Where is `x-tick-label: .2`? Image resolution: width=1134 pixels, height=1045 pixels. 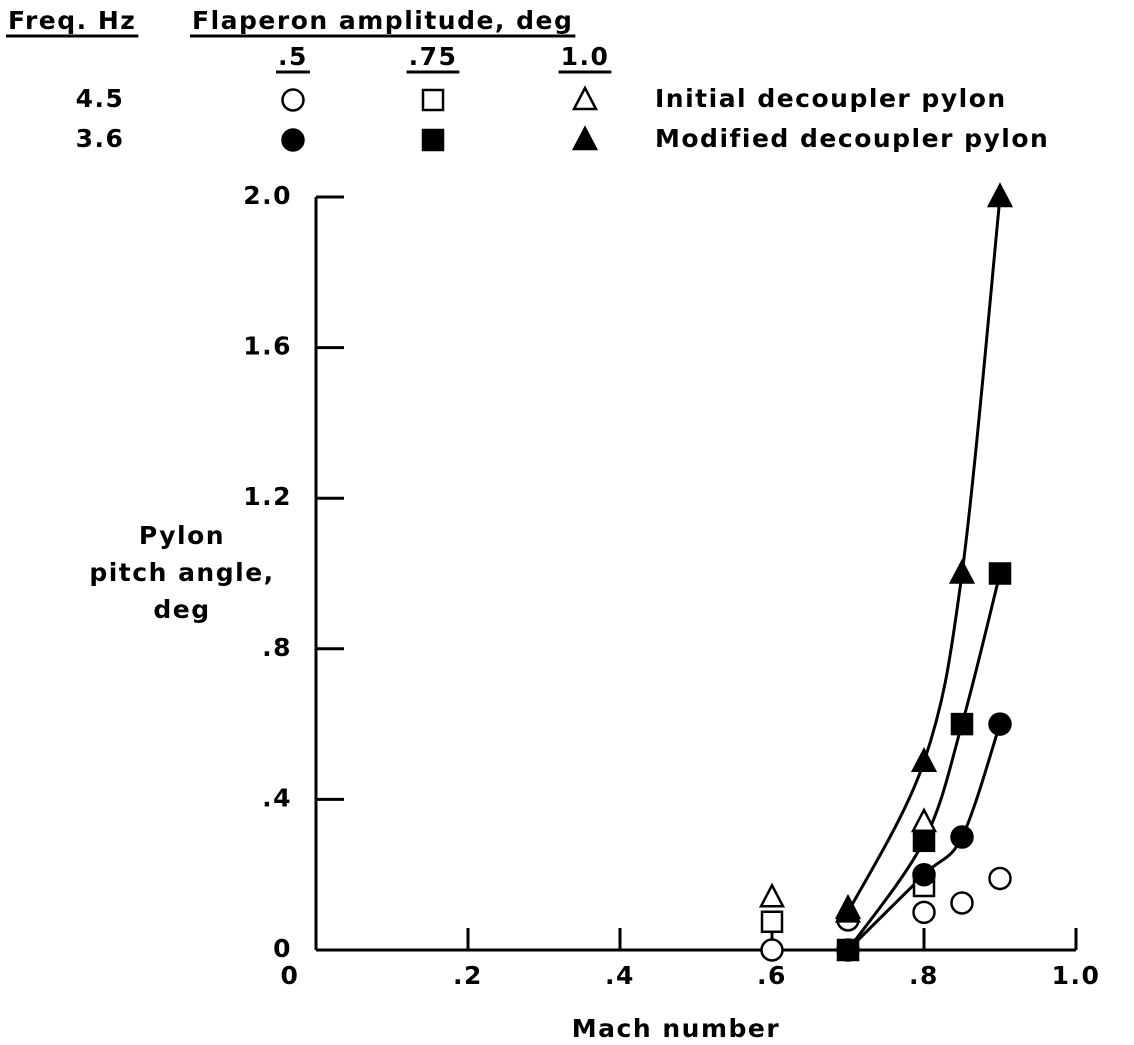
x-tick-label: .2 is located at coordinates (468, 975).